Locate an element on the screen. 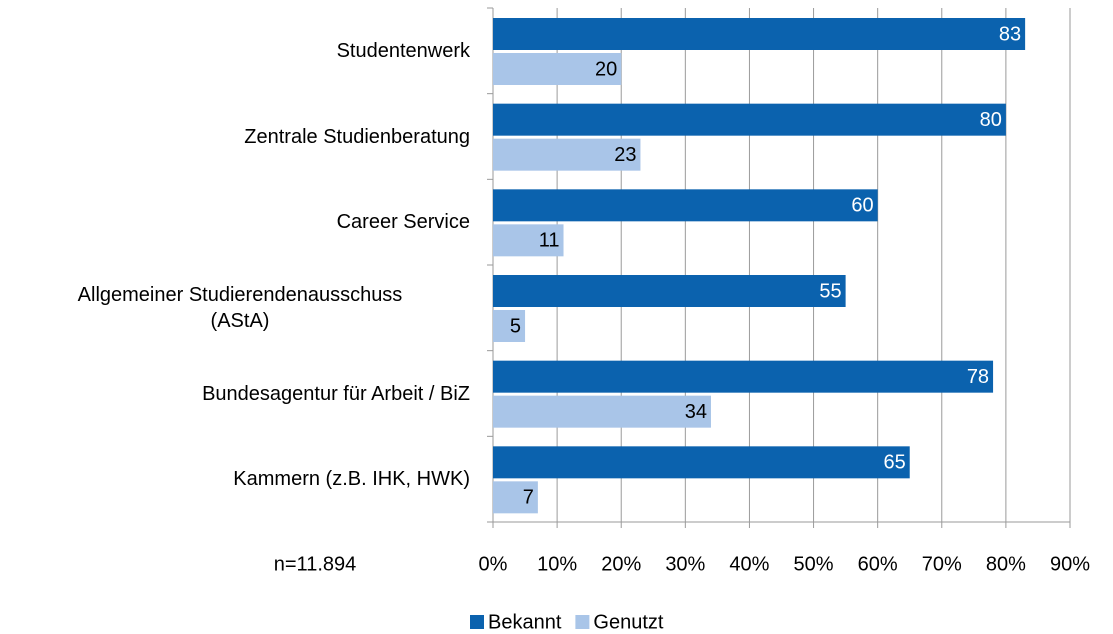 The height and width of the screenshot is (634, 1113). data-label: 65 is located at coordinates (894, 463).